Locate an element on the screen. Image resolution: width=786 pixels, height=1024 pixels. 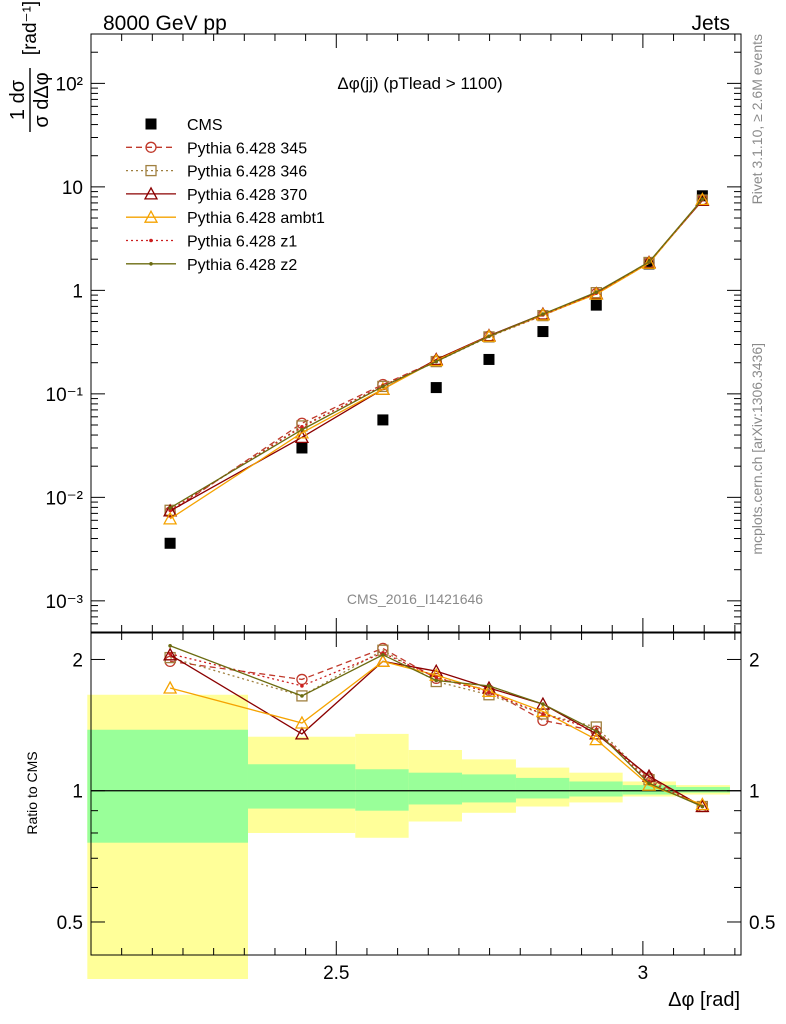
legend-entry-2: Pythia 6.428 346 is located at coordinates (216, 172).